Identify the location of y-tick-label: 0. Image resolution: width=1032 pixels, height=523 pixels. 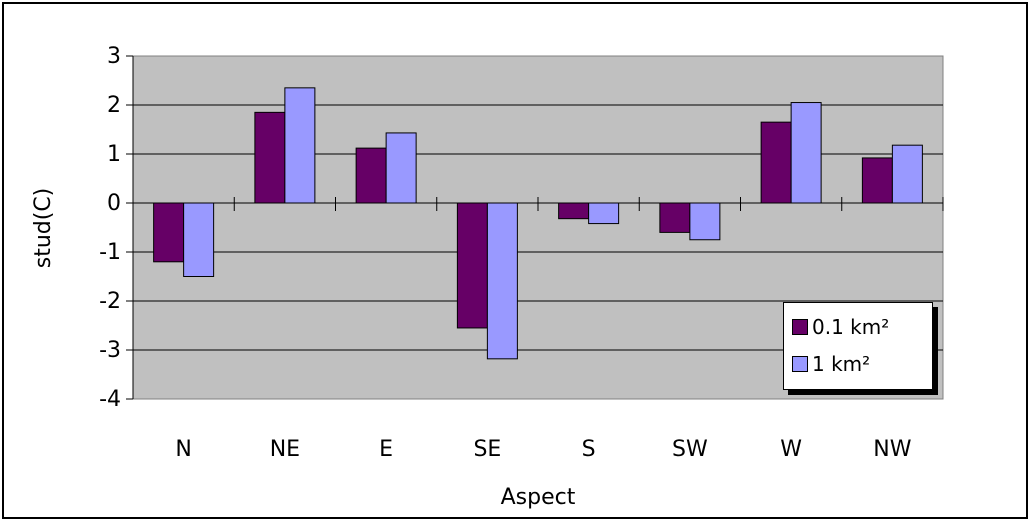
(114, 203).